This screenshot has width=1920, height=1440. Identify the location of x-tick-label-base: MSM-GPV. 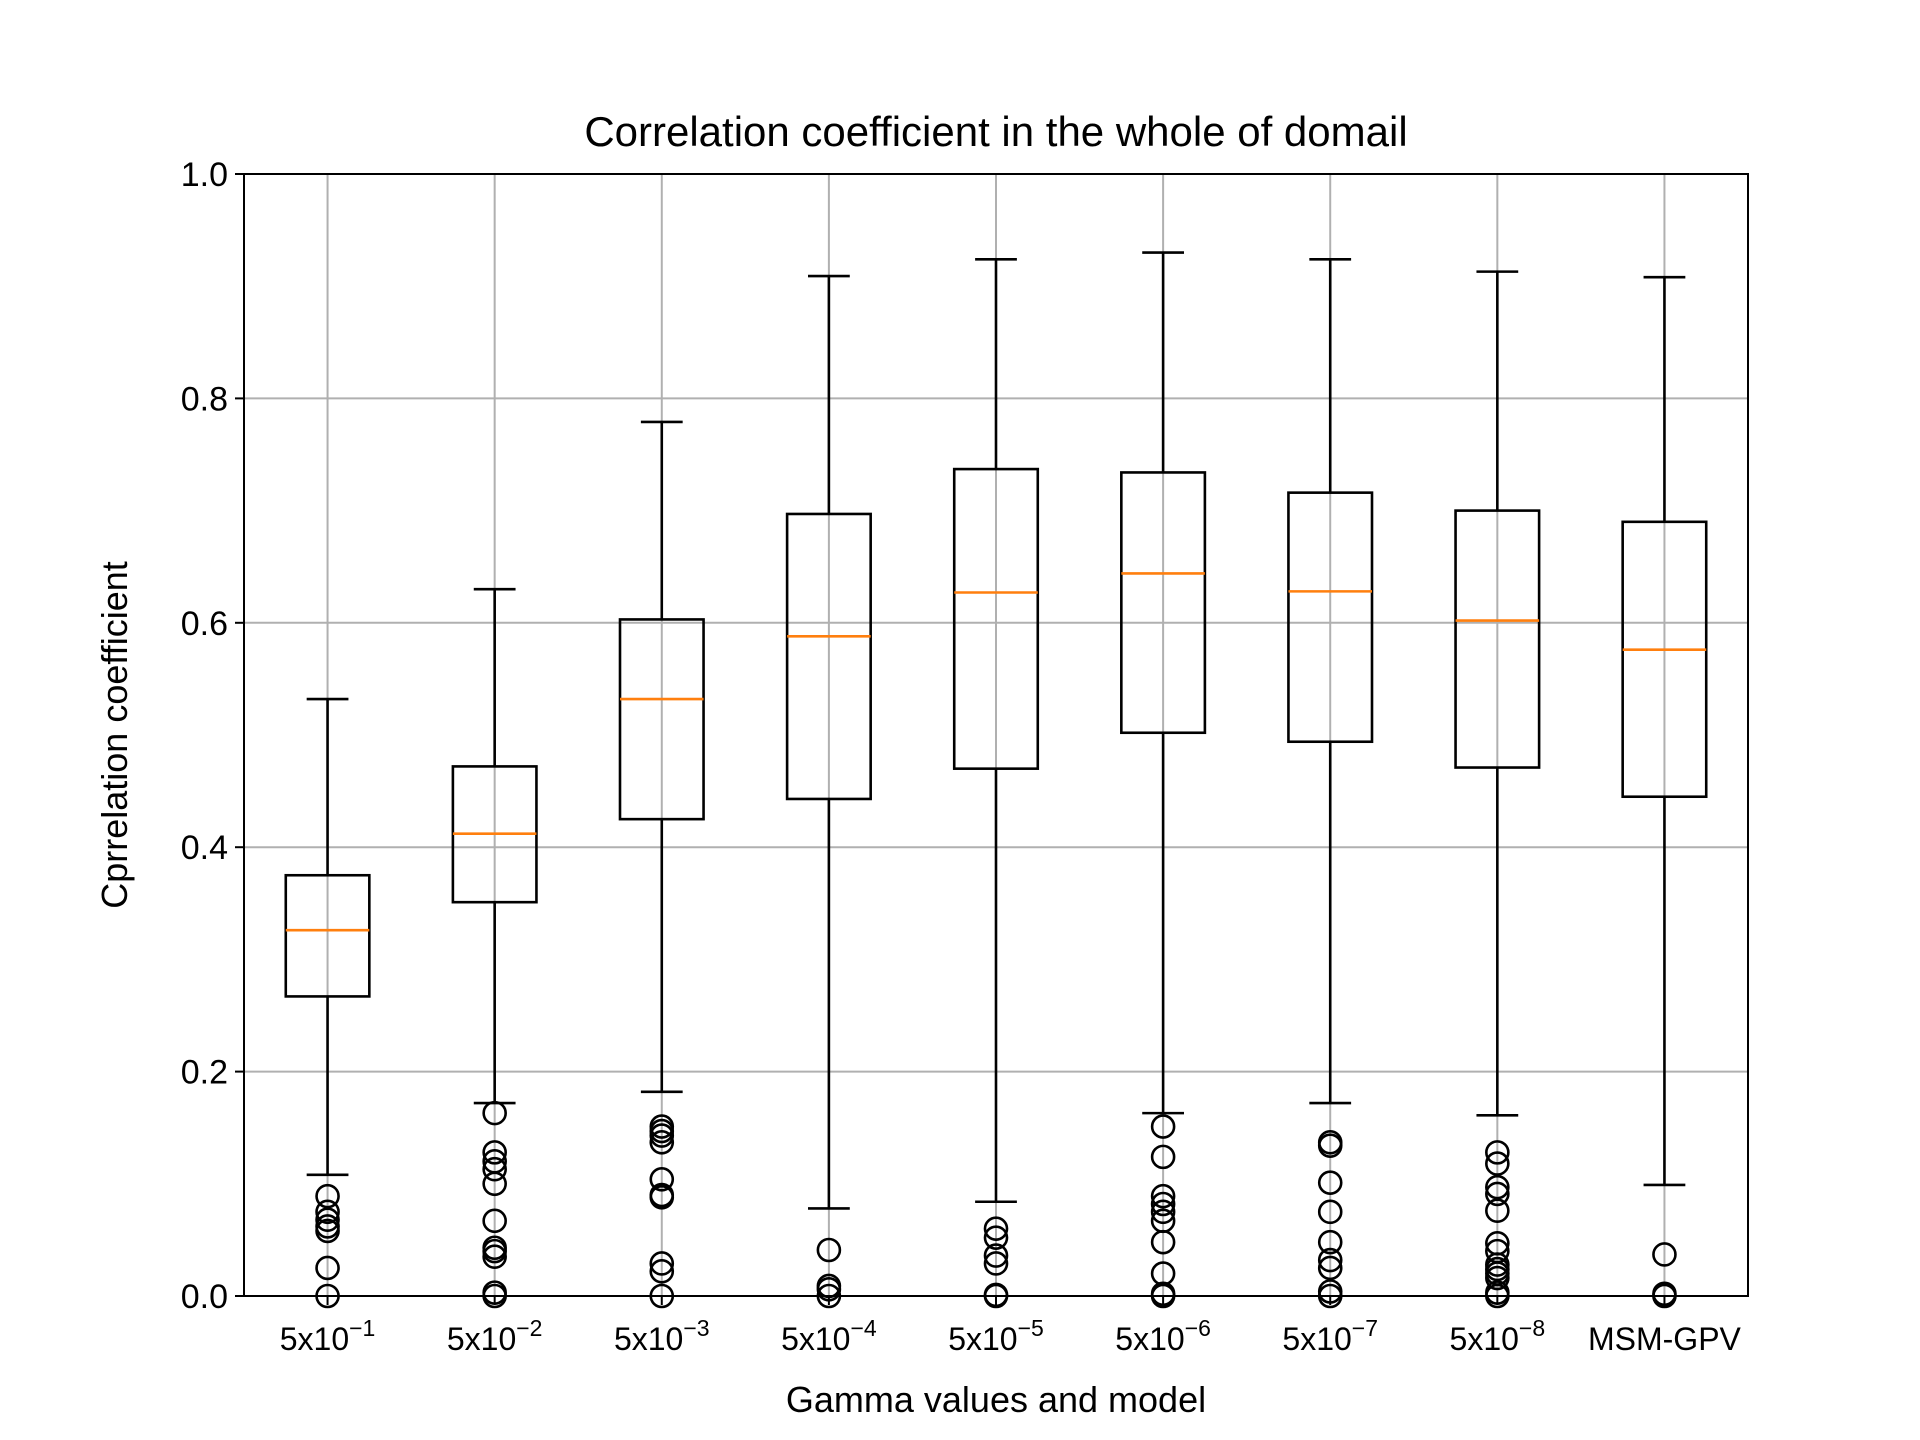
(1665, 1339).